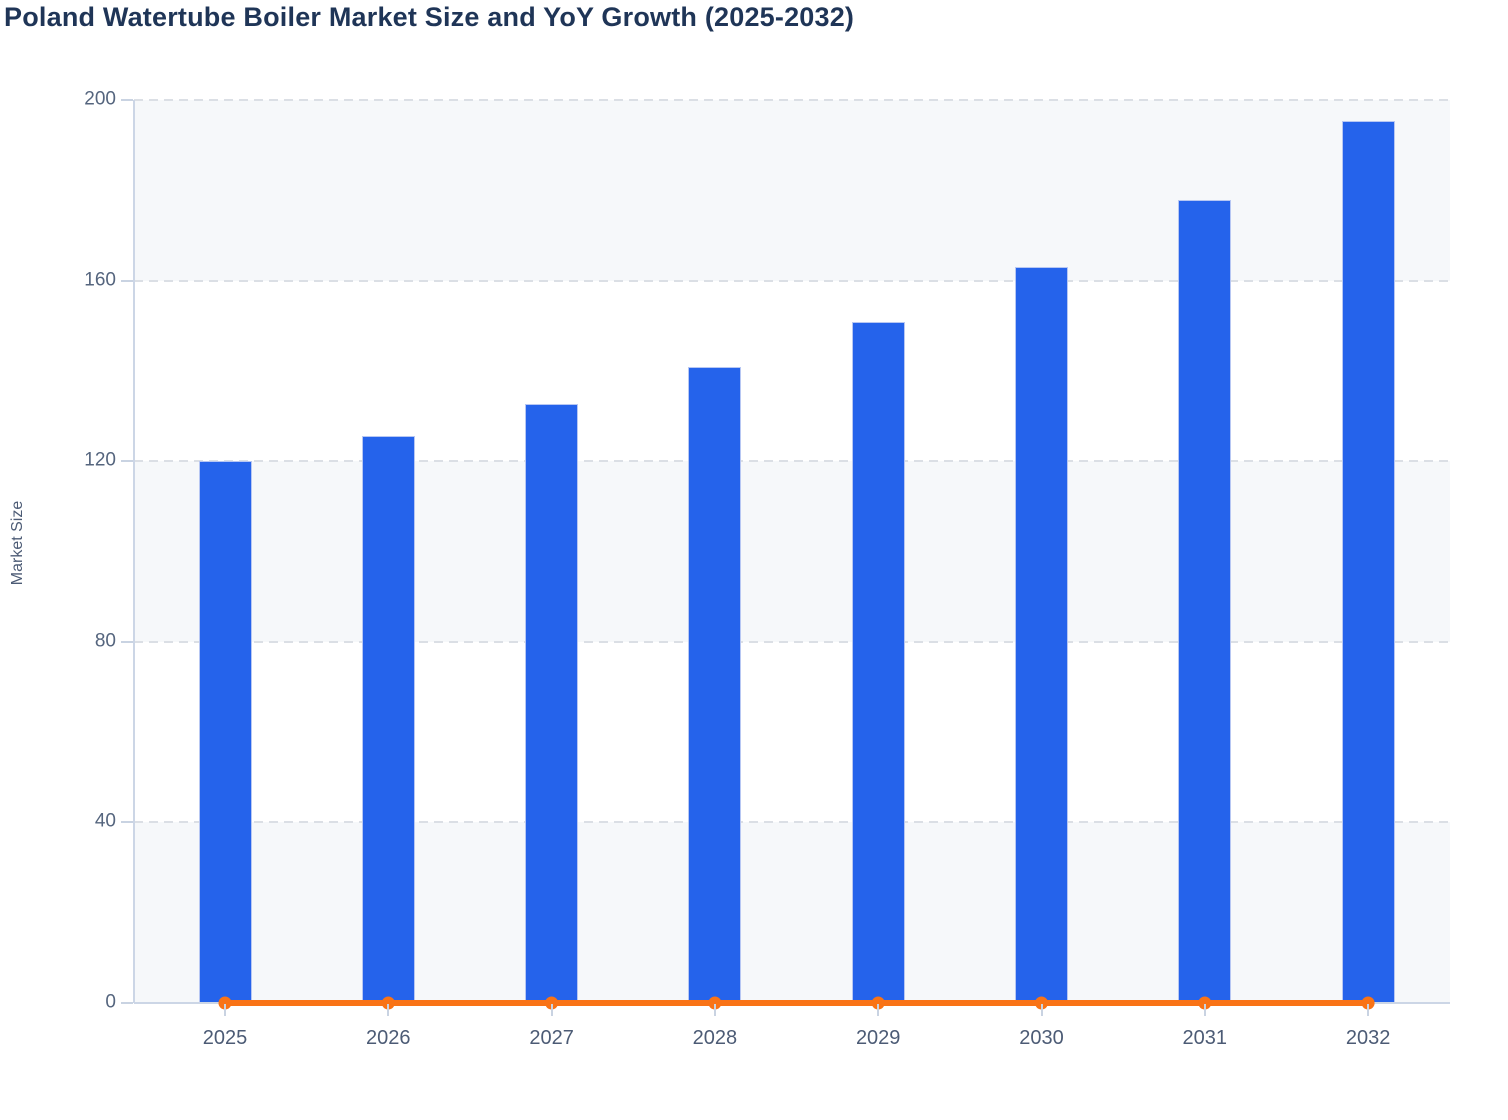 The height and width of the screenshot is (1120, 1508). I want to click on y-tick-label: 0, so click(110, 1002).